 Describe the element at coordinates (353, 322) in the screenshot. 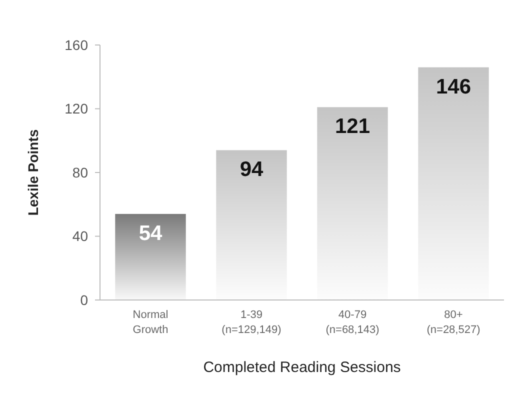

I see `x-tick-label: 40-79 (n=68,143)` at that location.